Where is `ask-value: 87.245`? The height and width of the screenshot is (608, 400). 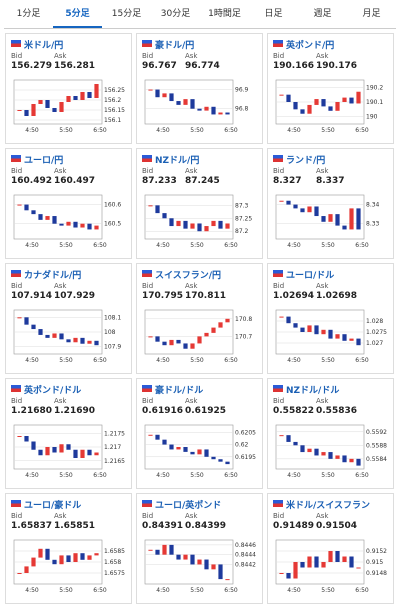 ask-value: 87.245 is located at coordinates (202, 181).